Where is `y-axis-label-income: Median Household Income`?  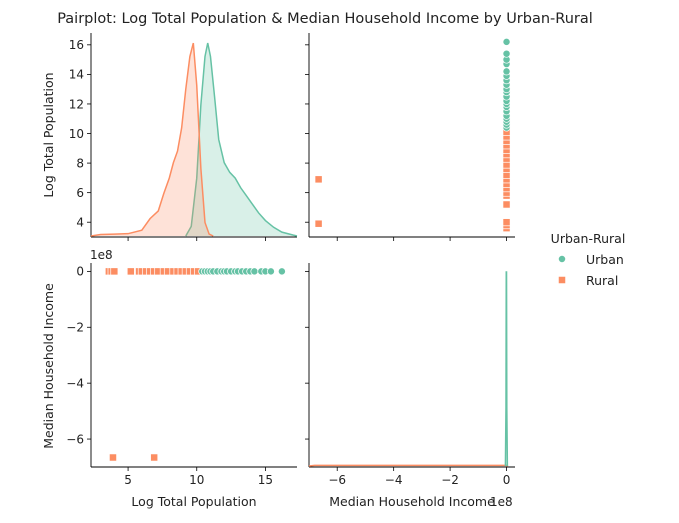 y-axis-label-income: Median Household Income is located at coordinates (48, 366).